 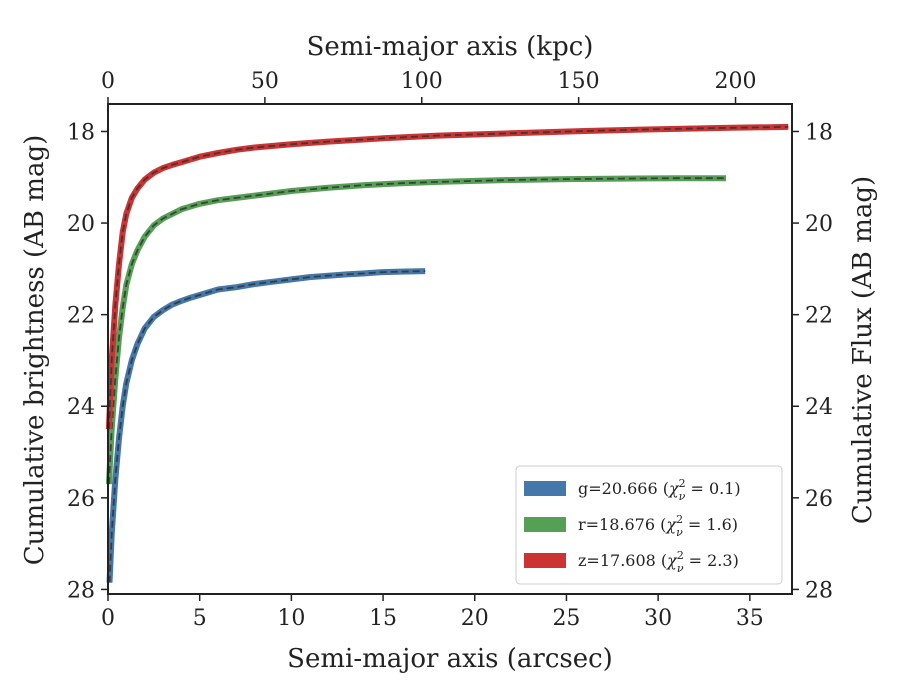 What do you see at coordinates (108, 81) in the screenshot?
I see `top-tick-label: 0` at bounding box center [108, 81].